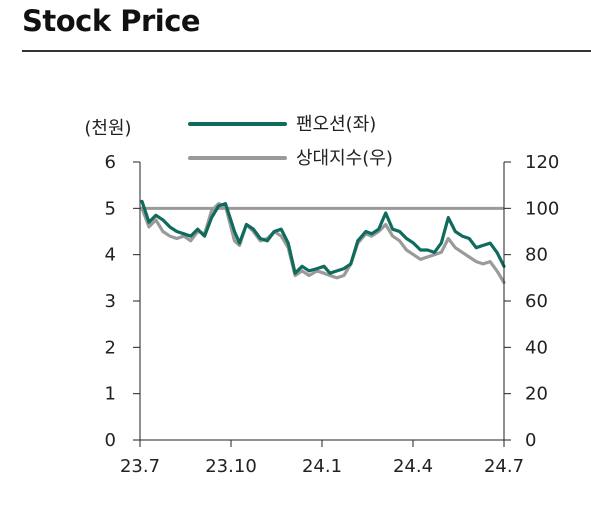 The width and height of the screenshot is (591, 516). What do you see at coordinates (322, 466) in the screenshot?
I see `x-tick-label: 24.1` at bounding box center [322, 466].